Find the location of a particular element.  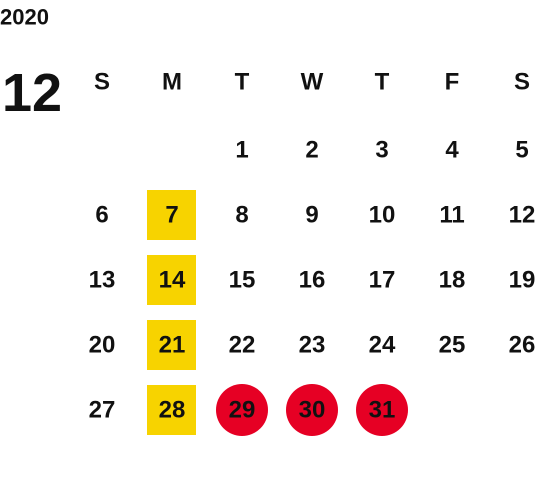

day-number: 30 is located at coordinates (312, 410).